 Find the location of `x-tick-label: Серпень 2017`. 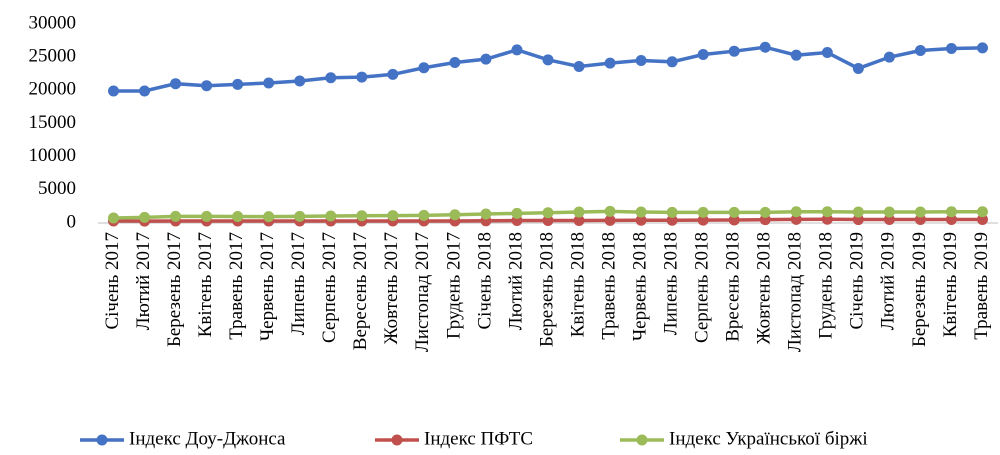

x-tick-label: Серпень 2017 is located at coordinates (329, 287).